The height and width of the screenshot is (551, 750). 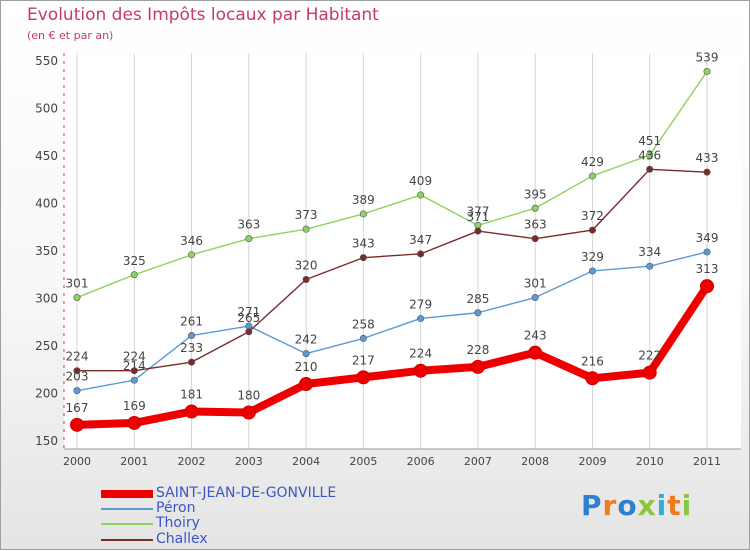 What do you see at coordinates (306, 461) in the screenshot?
I see `x-tick-label: 2004` at bounding box center [306, 461].